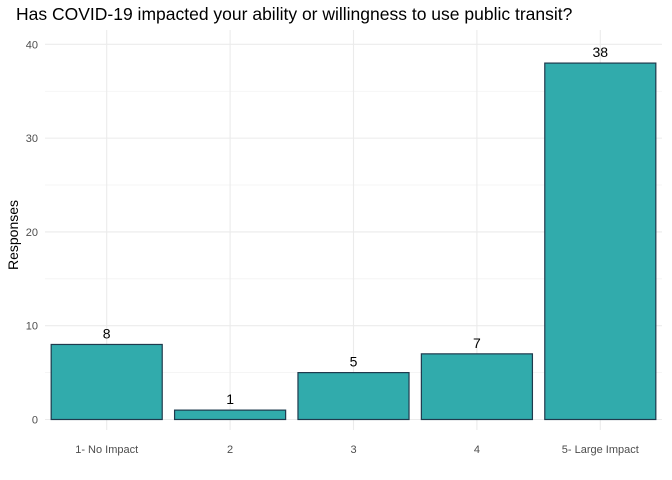 The height and width of the screenshot is (480, 672). I want to click on y-tick-label: 0, so click(35, 421).